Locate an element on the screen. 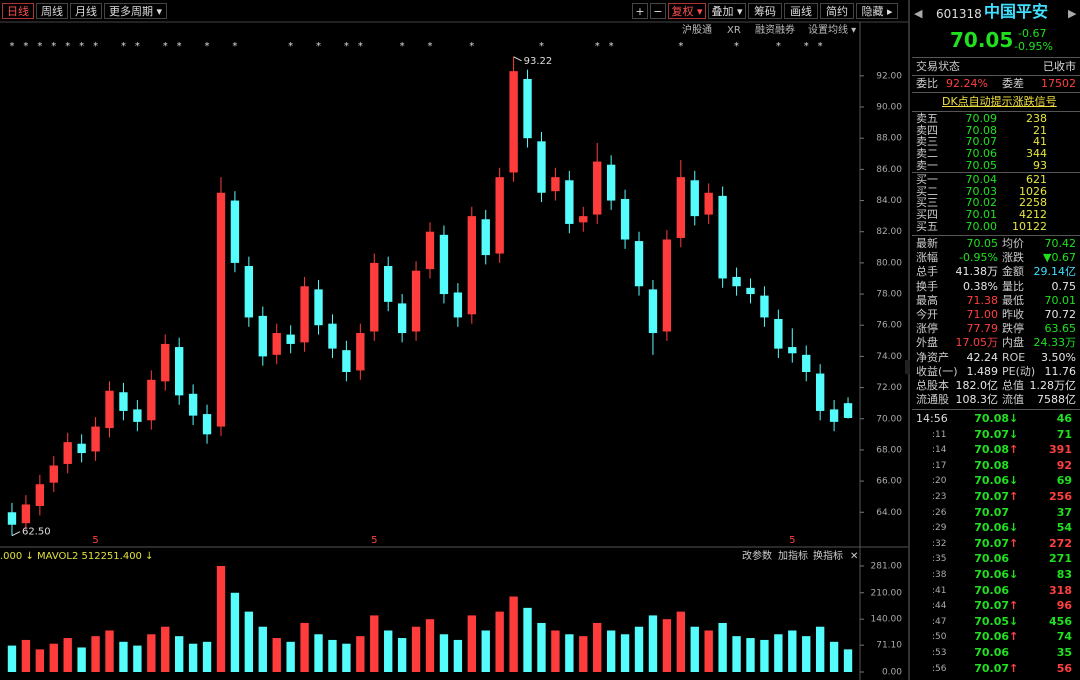 The height and width of the screenshot is (680, 1080). volume-button: 改参数 is located at coordinates (757, 555).